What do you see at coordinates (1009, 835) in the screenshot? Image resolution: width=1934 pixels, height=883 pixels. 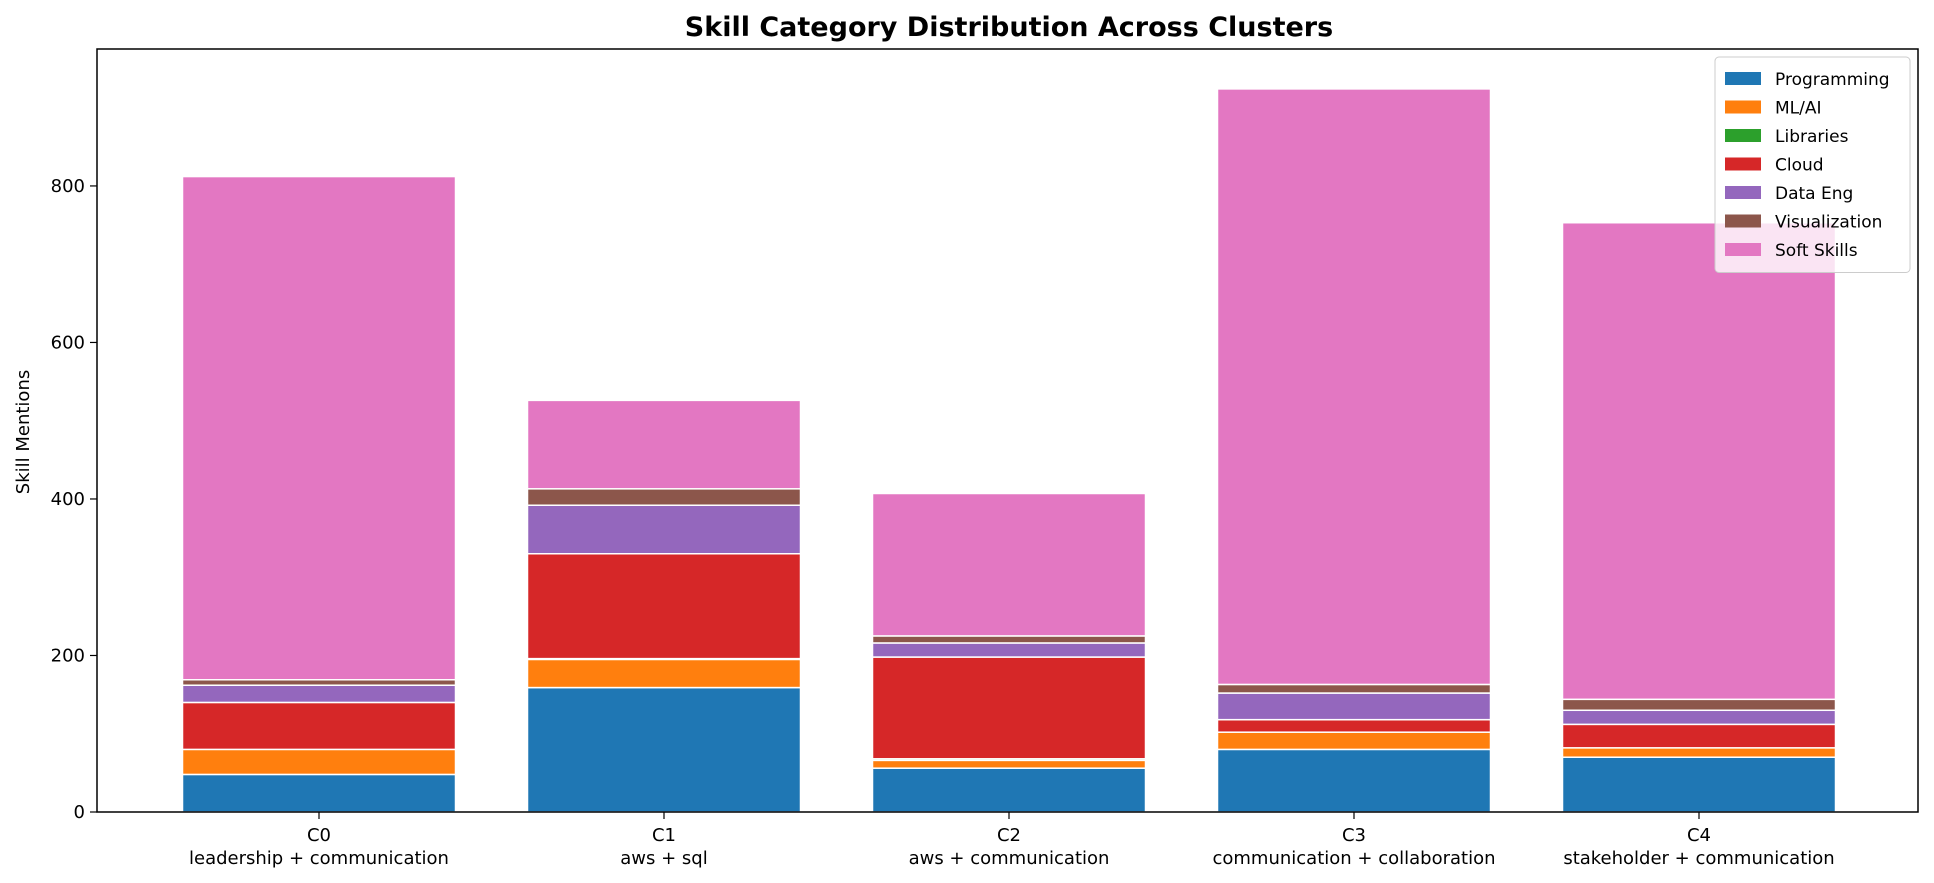 I see `x-tick-label: C2` at bounding box center [1009, 835].